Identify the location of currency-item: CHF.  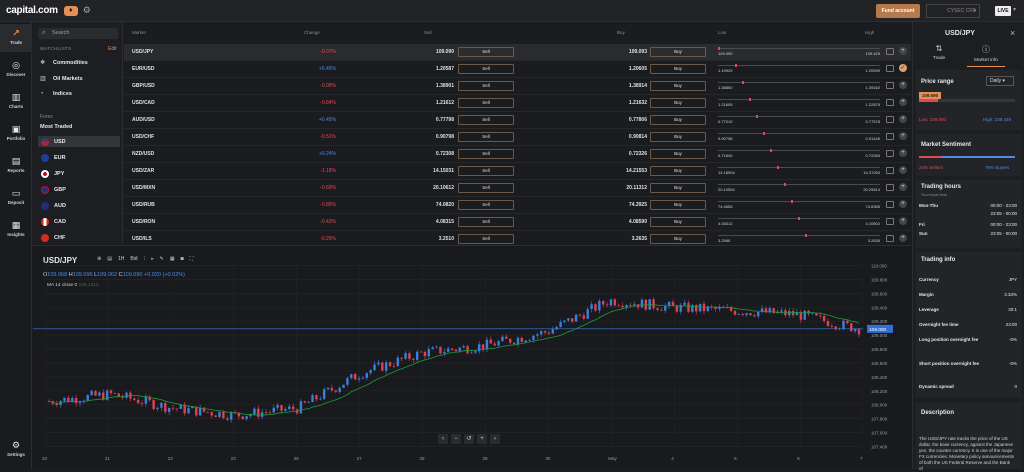
(79, 237).